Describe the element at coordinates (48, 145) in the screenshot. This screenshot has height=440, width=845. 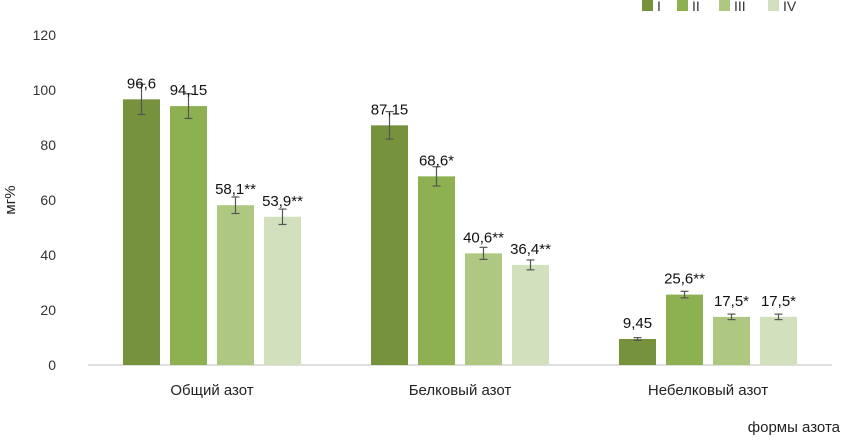
I see `y-tick-label: 80` at that location.